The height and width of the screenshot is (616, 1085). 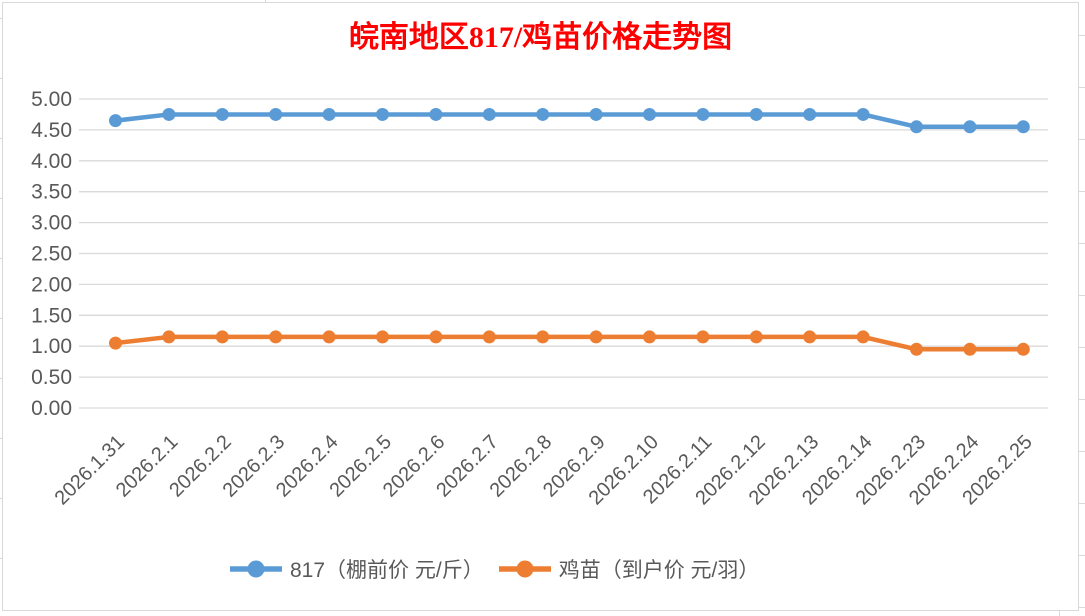 I want to click on y-tick-label: 2.00, so click(x=51, y=284).